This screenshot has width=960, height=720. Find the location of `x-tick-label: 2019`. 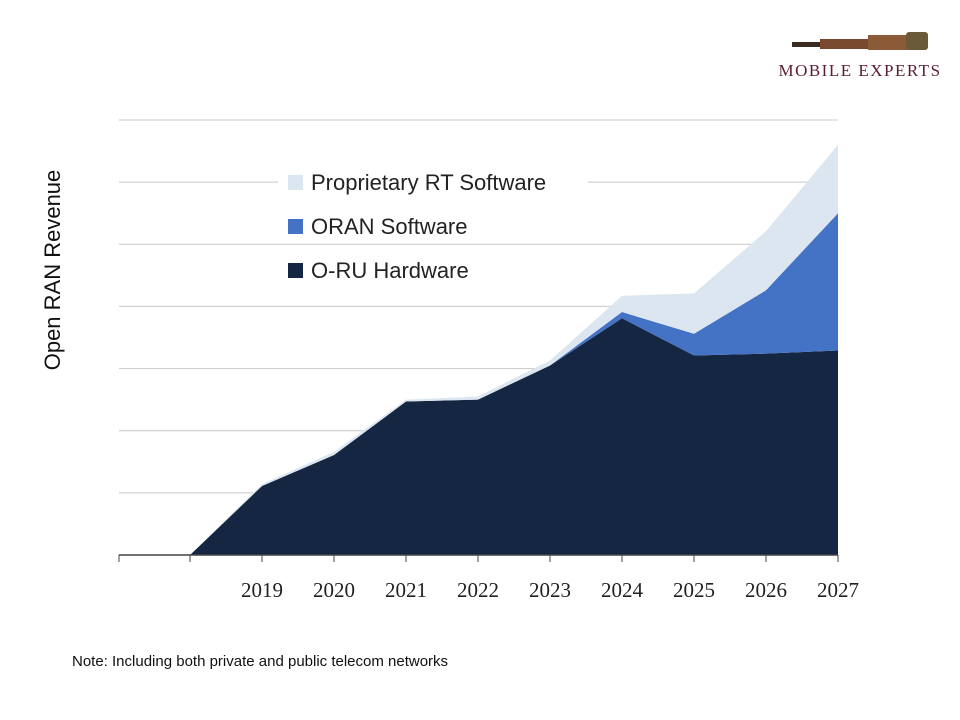

x-tick-label: 2019 is located at coordinates (262, 590).